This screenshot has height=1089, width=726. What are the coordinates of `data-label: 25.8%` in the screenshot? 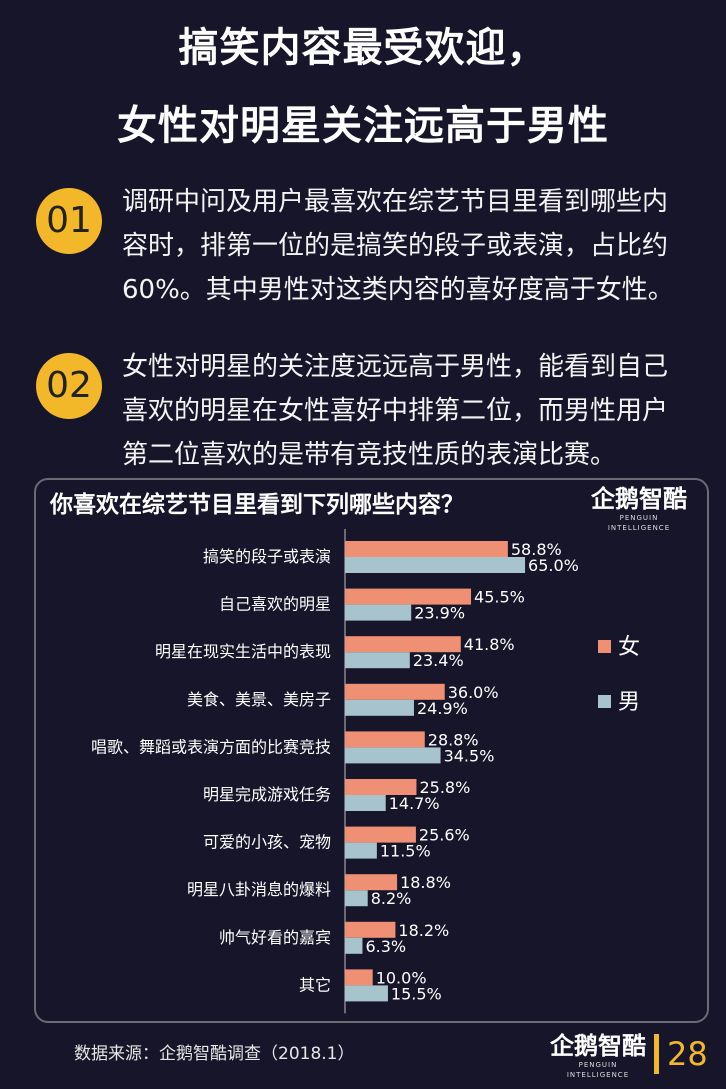 It's located at (444, 787).